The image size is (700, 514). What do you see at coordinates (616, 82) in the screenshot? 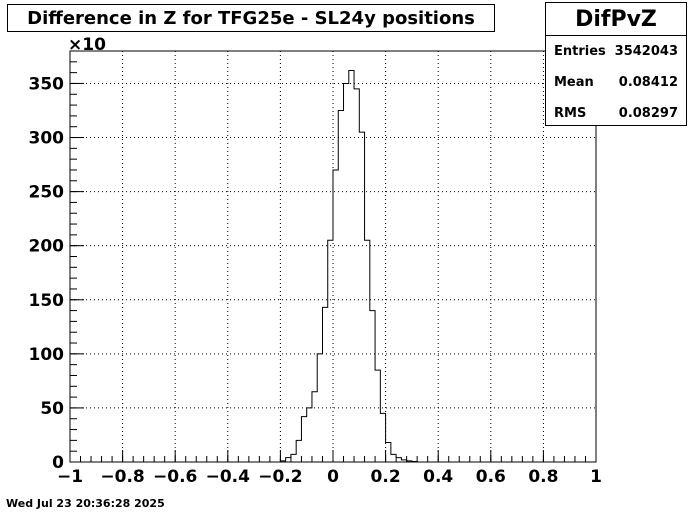
I see `stats-row-mean: Mean 0.08412` at bounding box center [616, 82].